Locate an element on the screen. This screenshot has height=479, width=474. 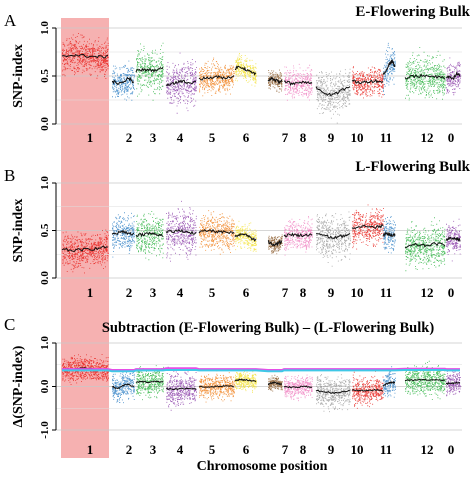
chromosome-5-points is located at coordinates (216, 77).